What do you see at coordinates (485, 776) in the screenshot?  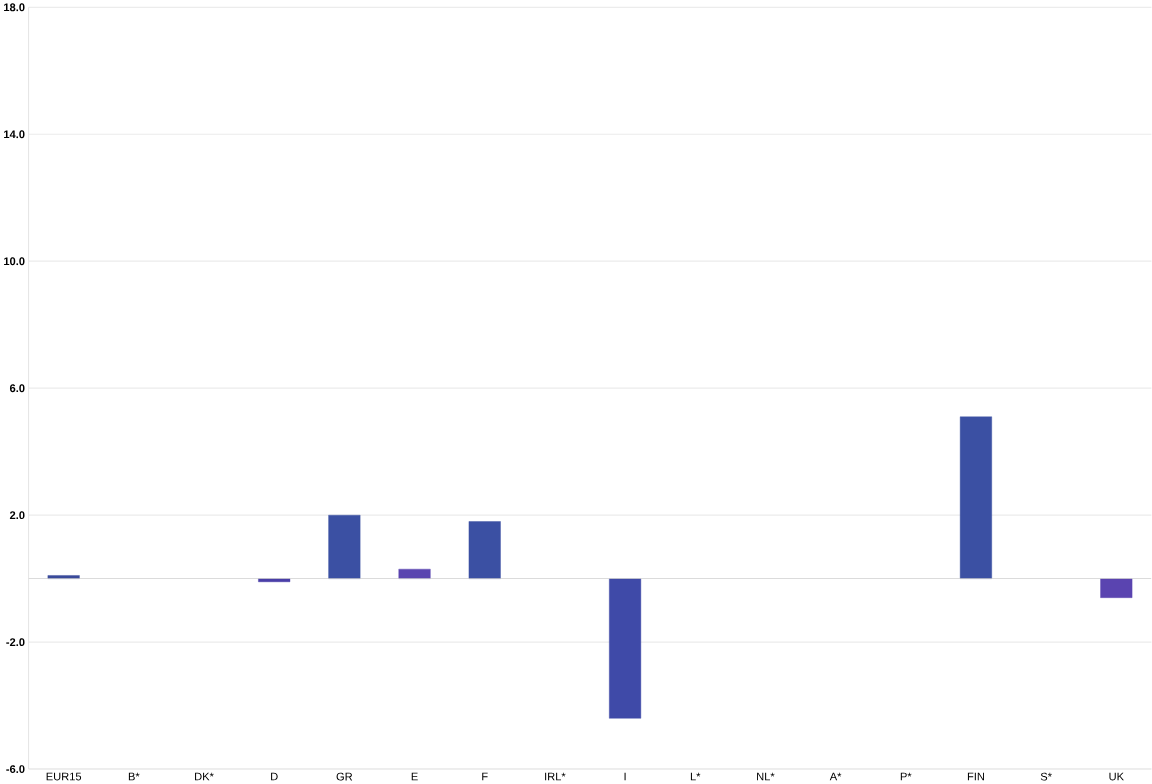 I see `x-tick-label: F` at bounding box center [485, 776].